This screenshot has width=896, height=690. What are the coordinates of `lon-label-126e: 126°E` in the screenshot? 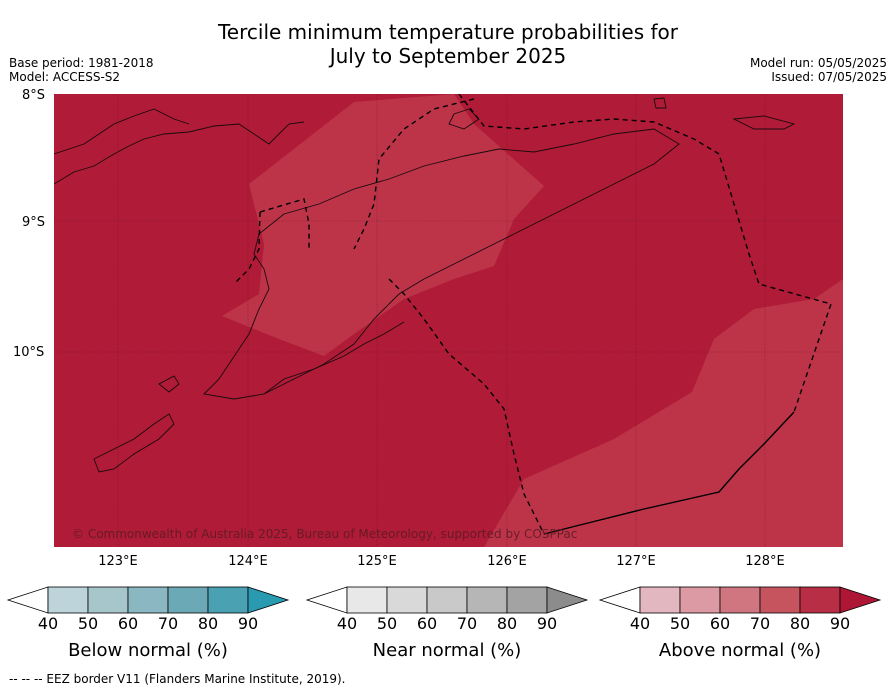 It's located at (507, 561).